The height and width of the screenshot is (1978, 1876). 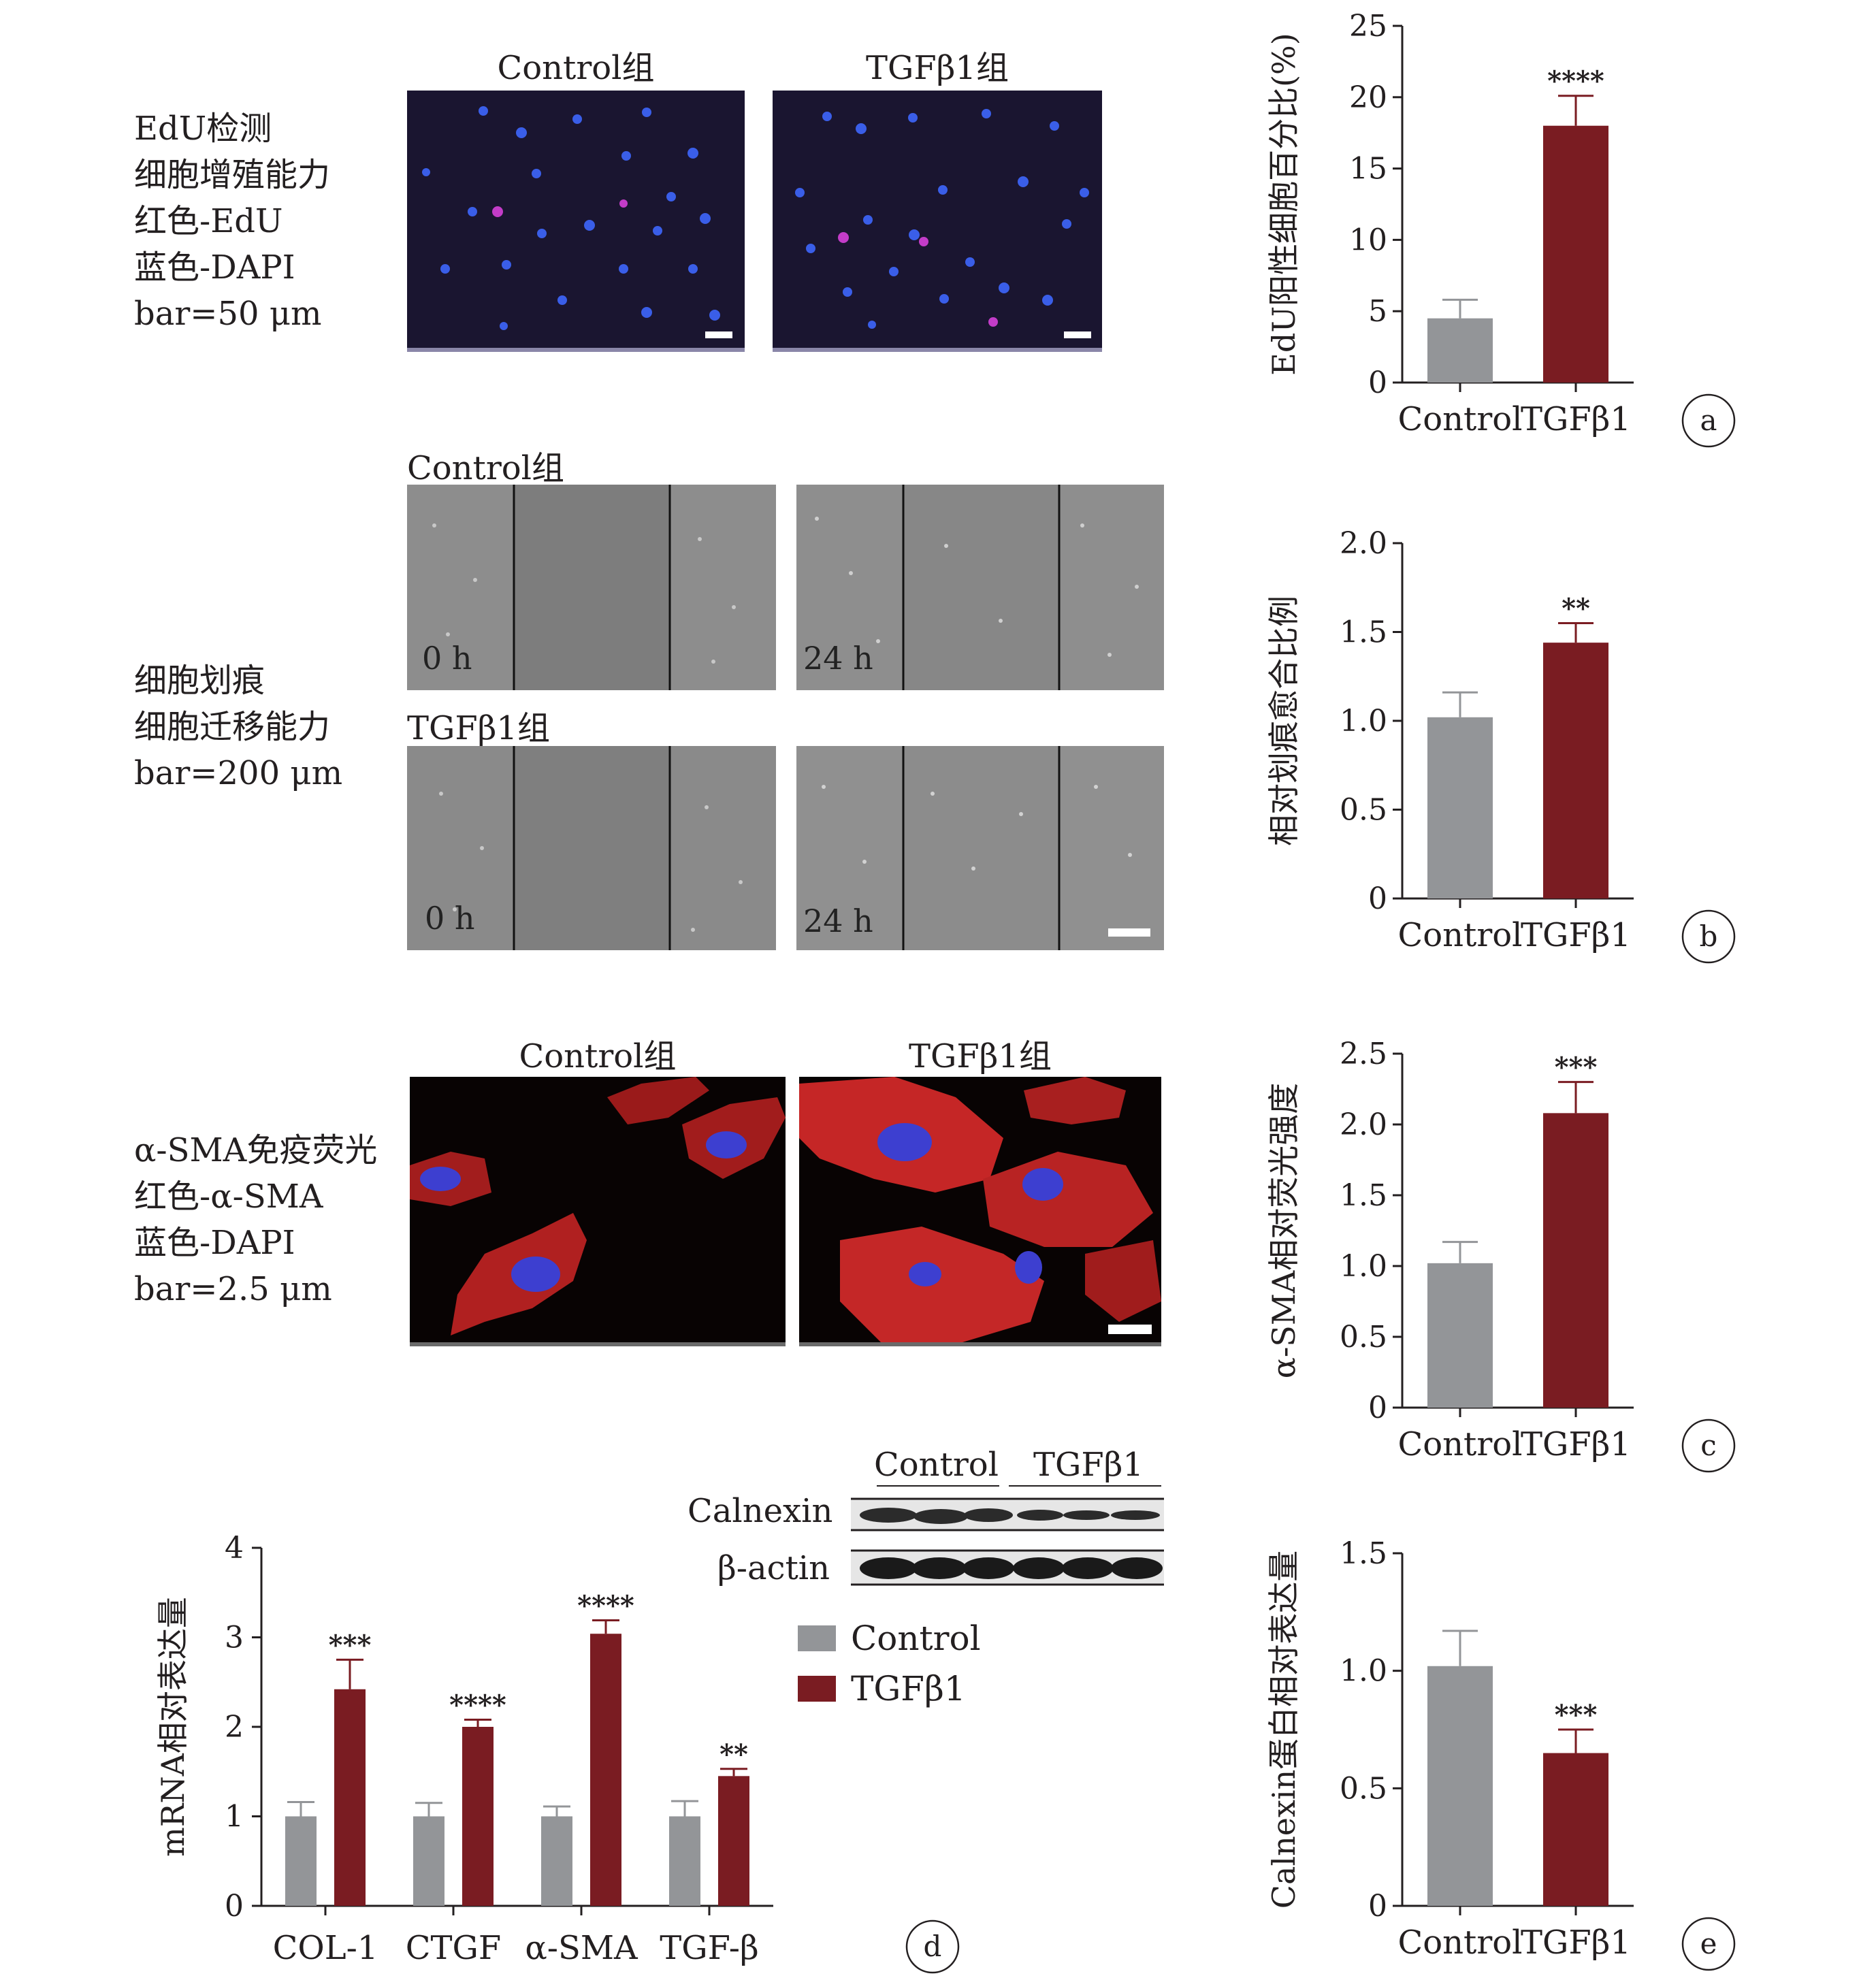 What do you see at coordinates (173, 1727) in the screenshot?
I see `y-axis-label: mRNA相对表达量` at bounding box center [173, 1727].